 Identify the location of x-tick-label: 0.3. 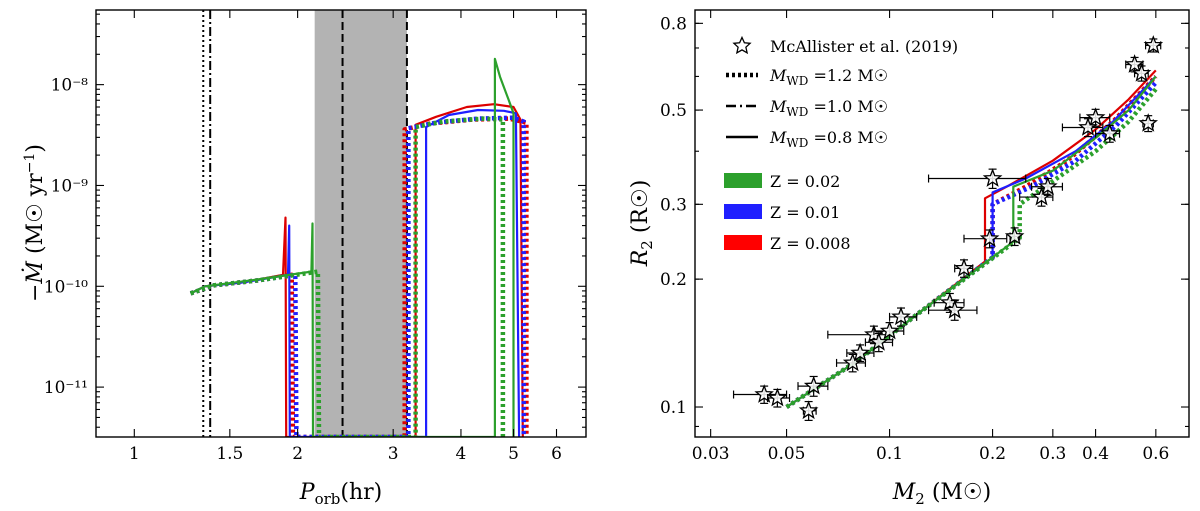
(1052, 454).